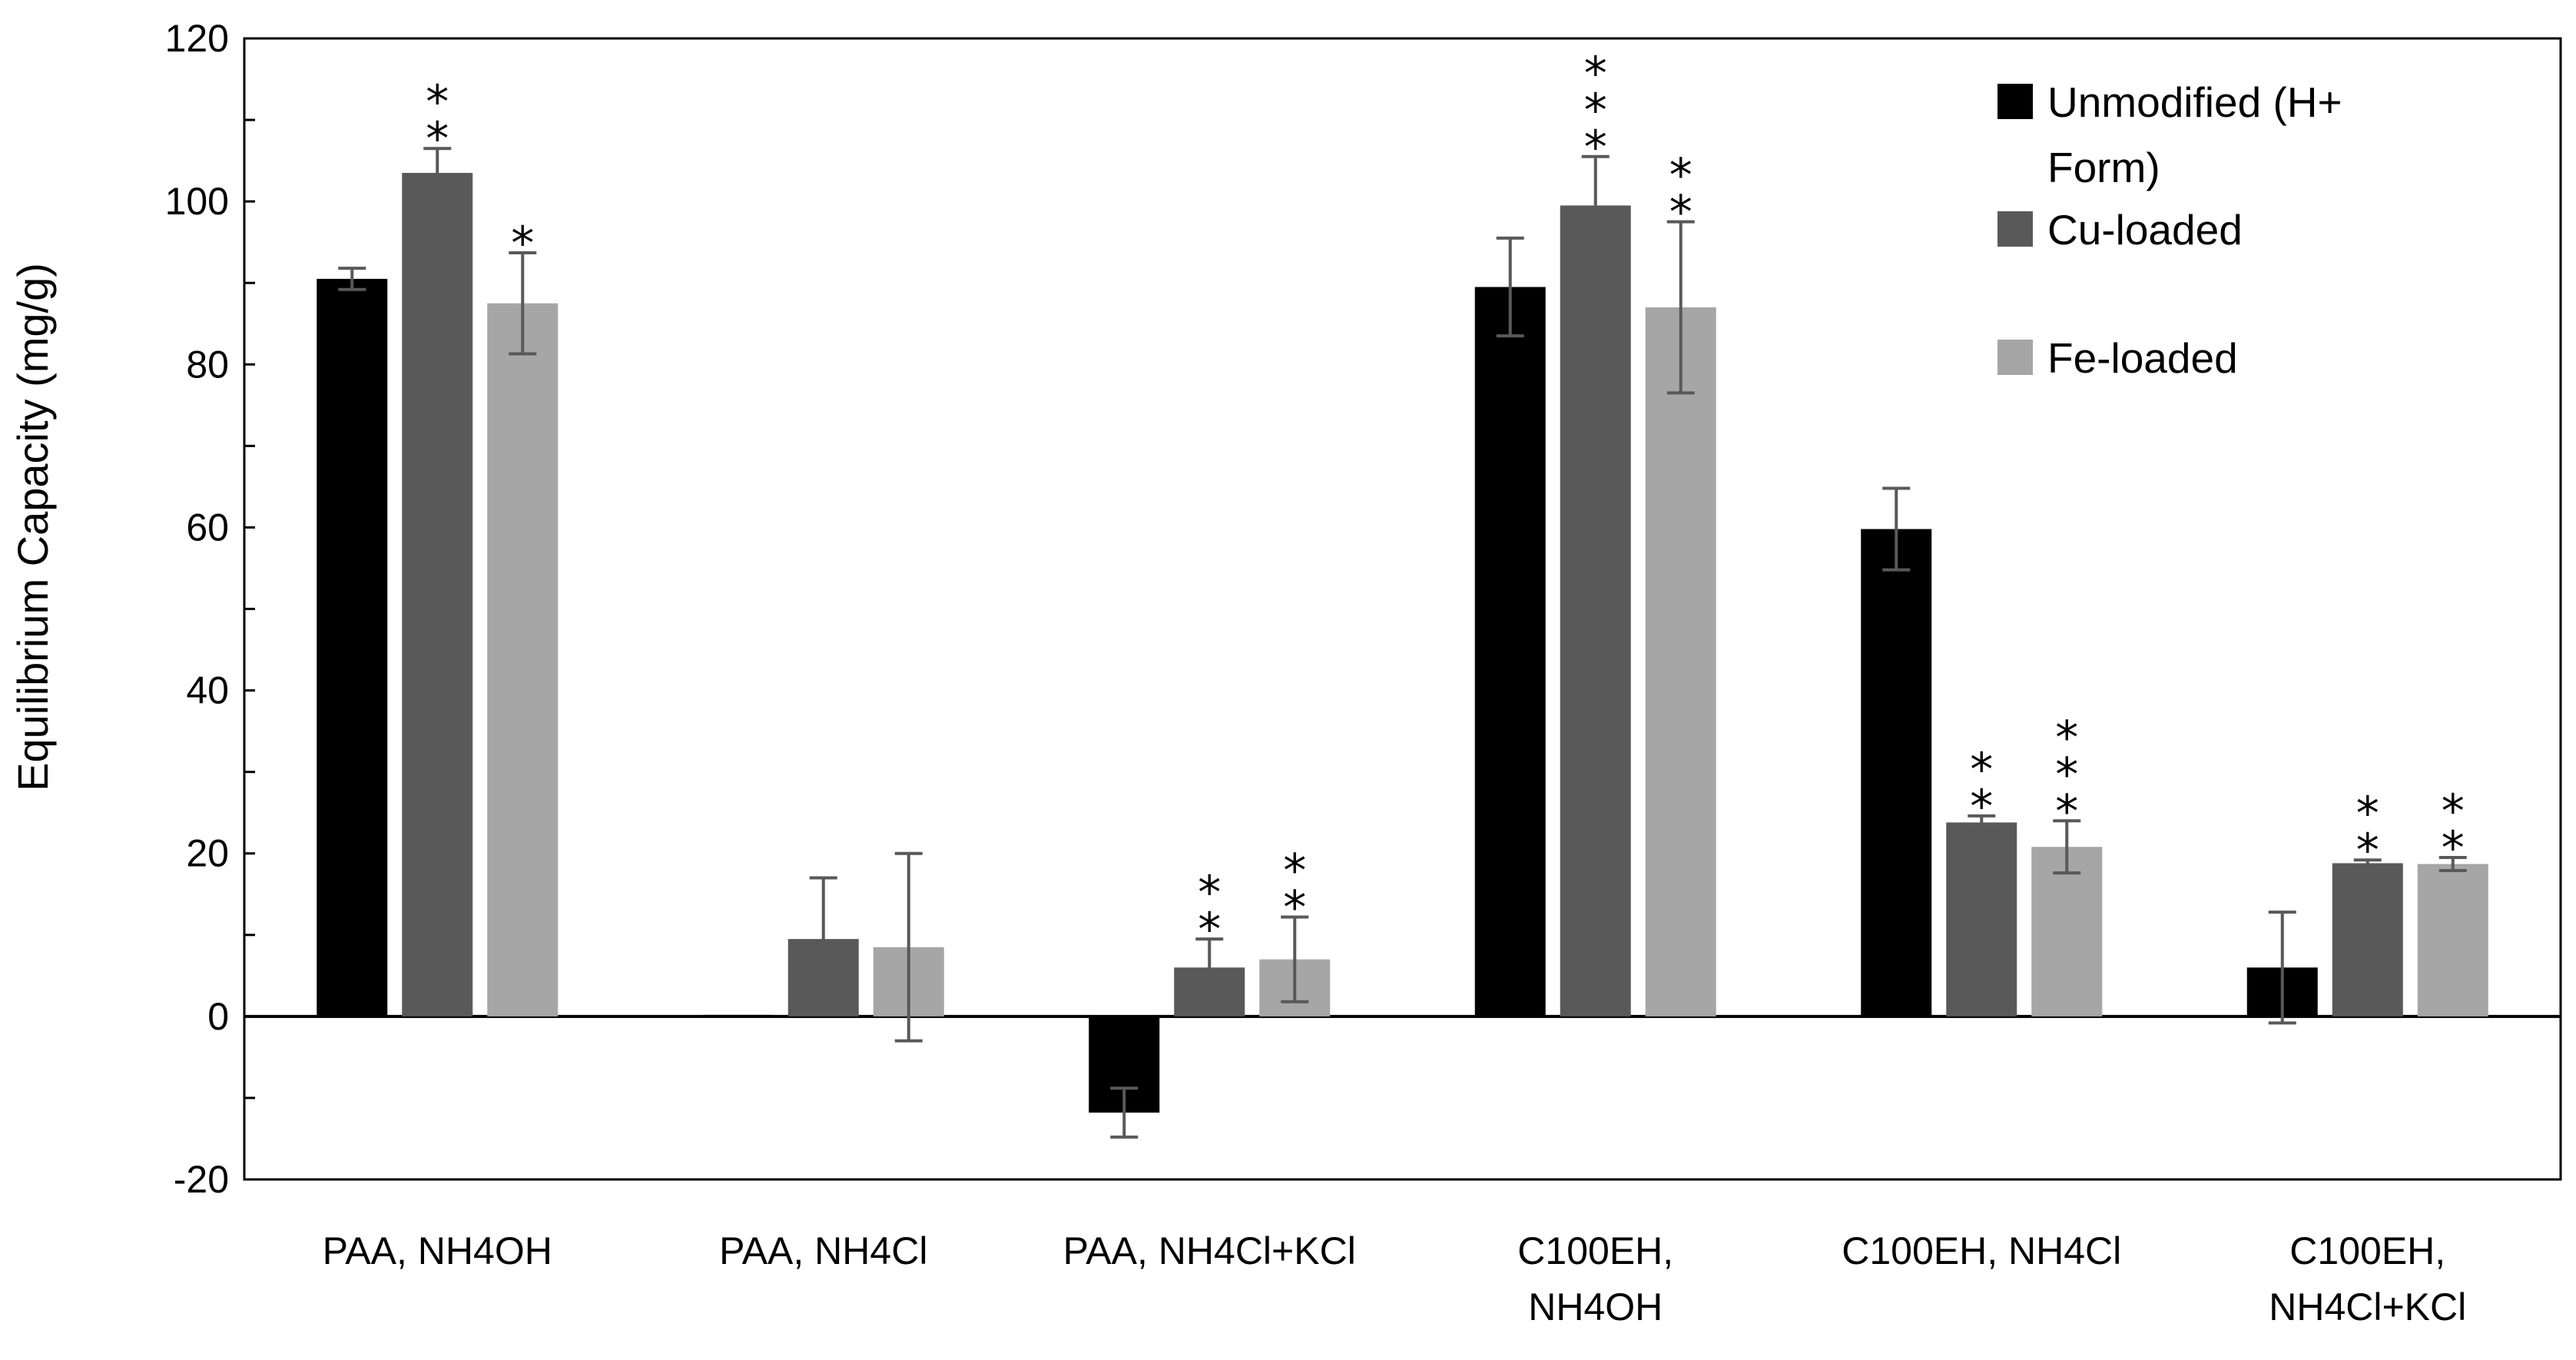 This screenshot has height=1360, width=2576. I want to click on x-category-label: PAA, NH4Cl, so click(823, 1250).